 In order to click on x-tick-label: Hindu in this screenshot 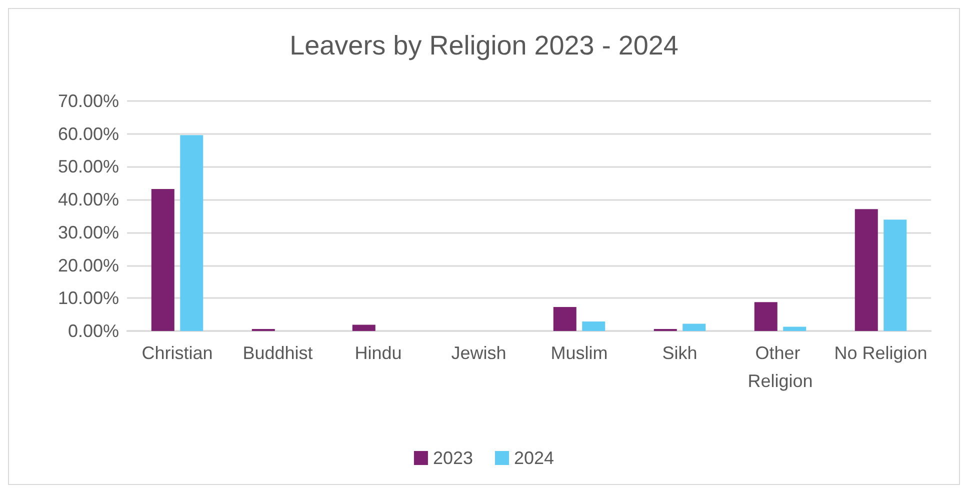, I will do `click(378, 353)`.